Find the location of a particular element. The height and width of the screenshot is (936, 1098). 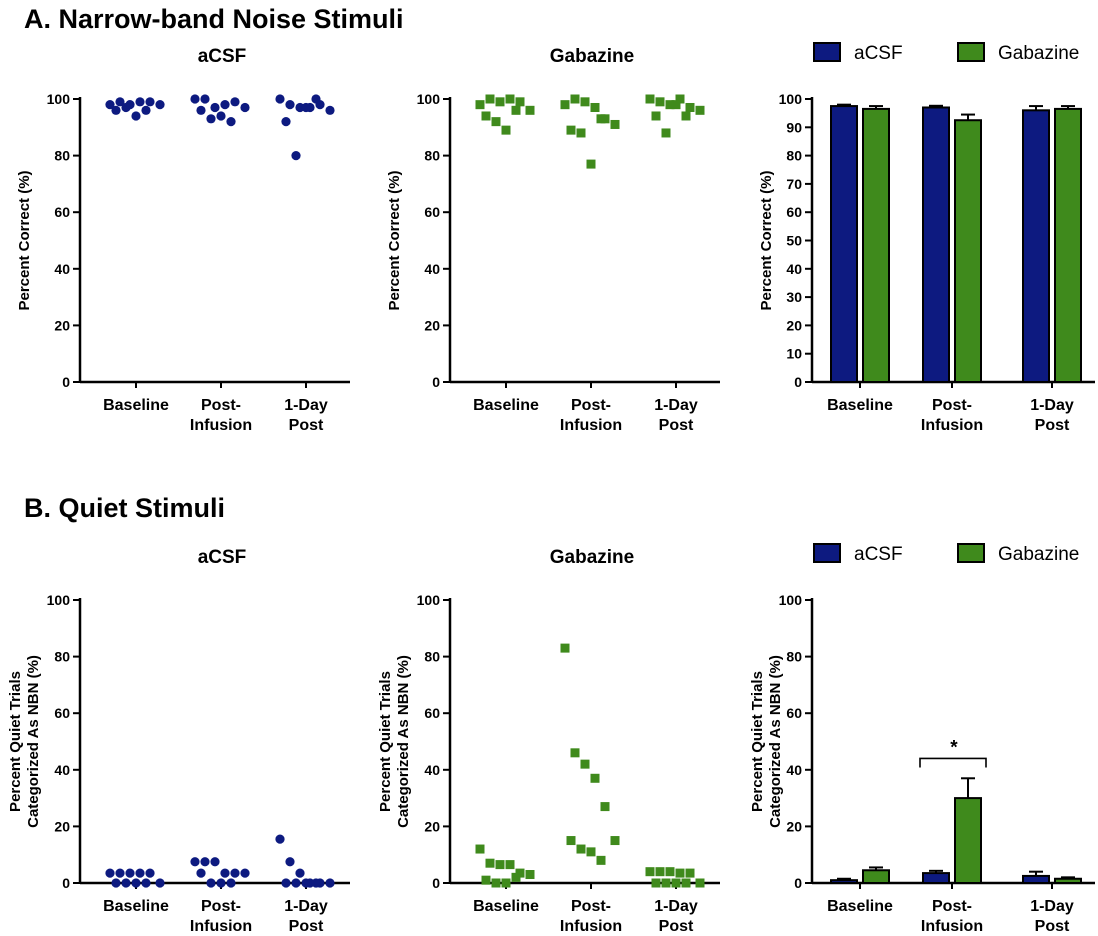

panel-b-acsf-xtick-label-line: Post- is located at coordinates (221, 906).